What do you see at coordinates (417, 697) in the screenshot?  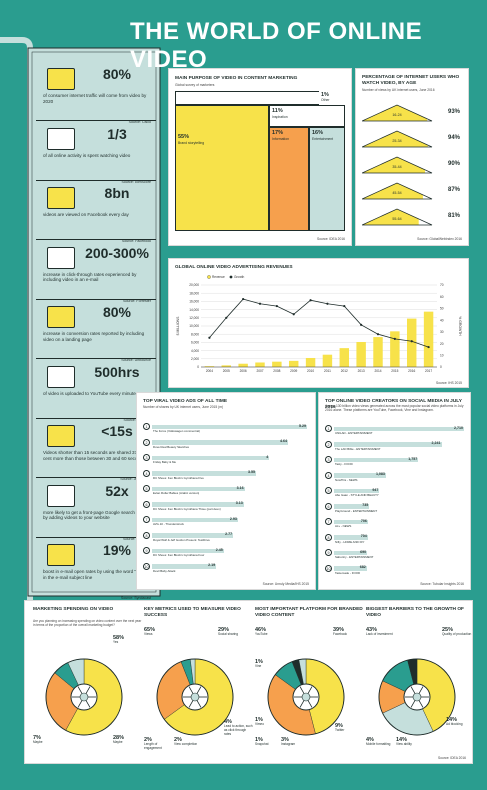 I see `pie-chart` at bounding box center [417, 697].